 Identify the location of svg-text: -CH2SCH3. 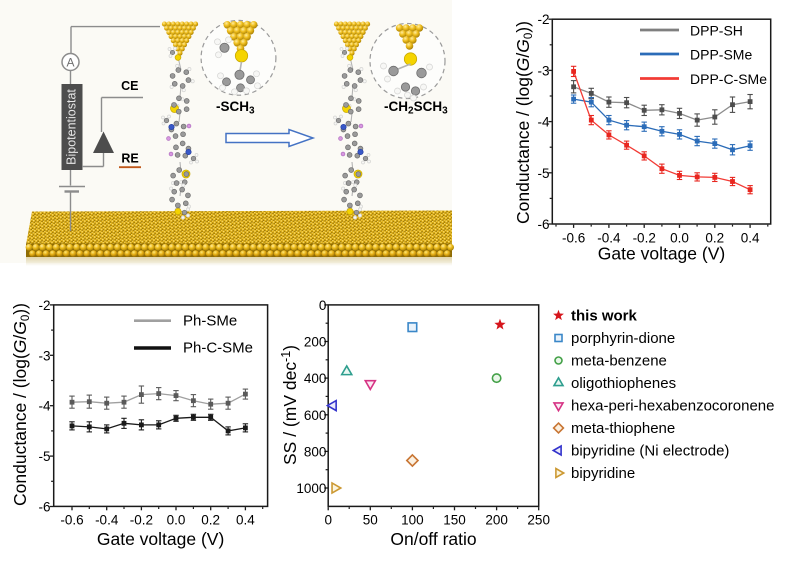
(416, 108).